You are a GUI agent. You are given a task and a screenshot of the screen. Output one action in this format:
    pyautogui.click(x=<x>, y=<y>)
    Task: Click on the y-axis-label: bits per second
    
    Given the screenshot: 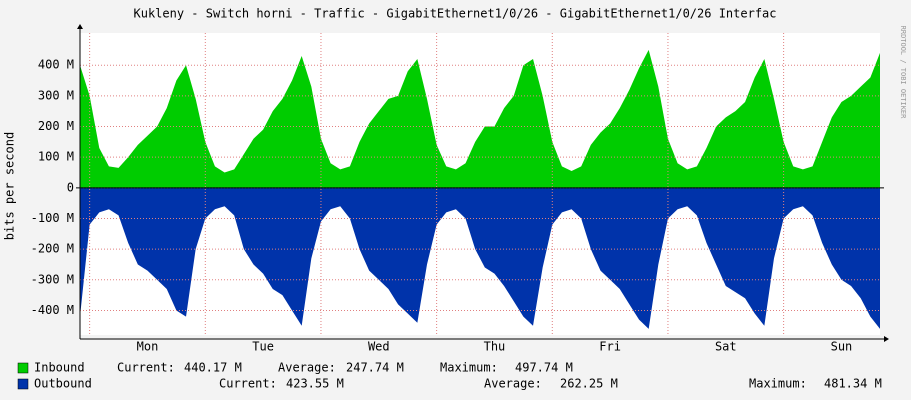 What is the action you would take?
    pyautogui.click(x=10, y=186)
    